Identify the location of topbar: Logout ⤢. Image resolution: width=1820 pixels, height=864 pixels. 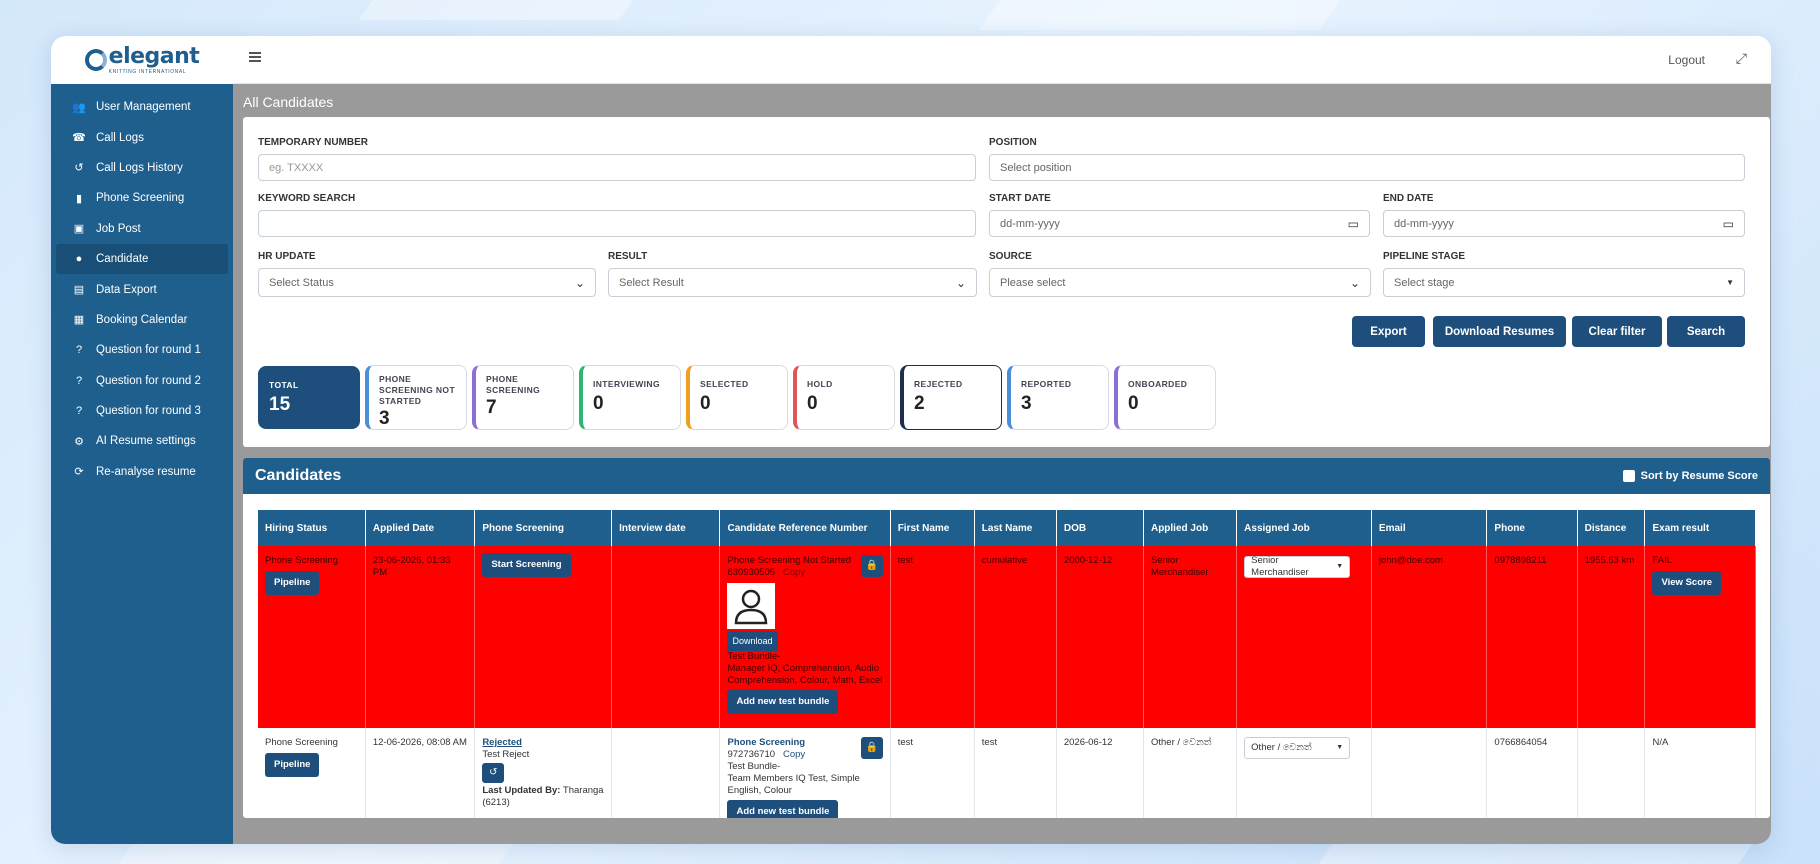
(1002, 60).